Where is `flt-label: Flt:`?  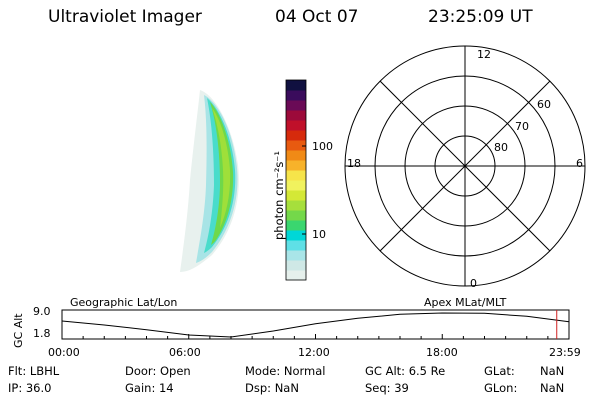 flt-label: Flt: is located at coordinates (17, 371).